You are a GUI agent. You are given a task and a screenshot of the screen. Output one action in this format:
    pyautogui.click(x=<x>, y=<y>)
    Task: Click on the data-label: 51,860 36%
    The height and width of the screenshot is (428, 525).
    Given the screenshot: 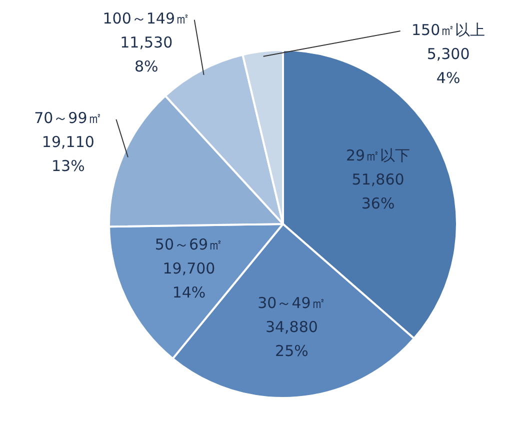 What is the action you would take?
    pyautogui.click(x=378, y=191)
    